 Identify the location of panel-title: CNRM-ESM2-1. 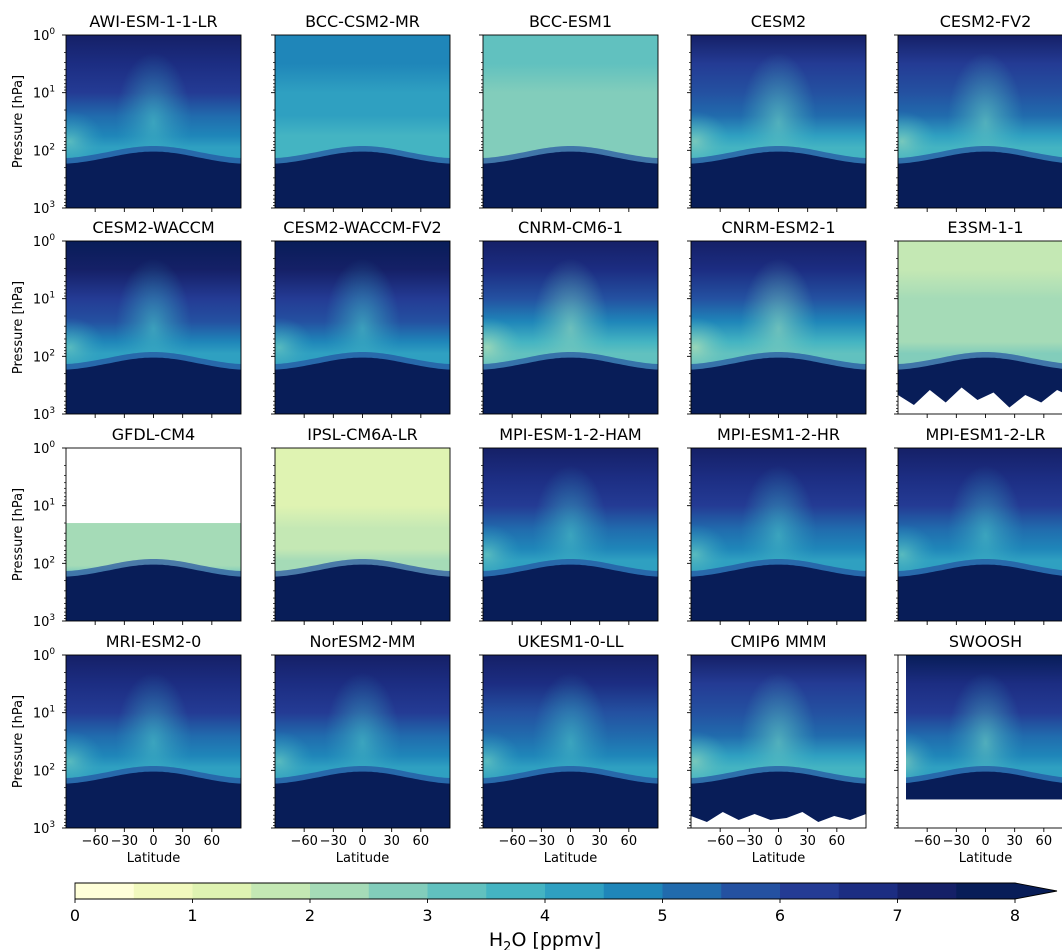
(778, 227).